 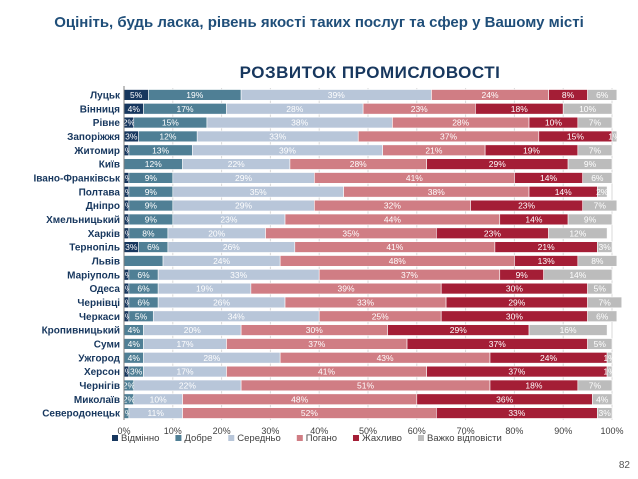 What do you see at coordinates (577, 233) in the screenshot?
I see `data-label: 12%` at bounding box center [577, 233].